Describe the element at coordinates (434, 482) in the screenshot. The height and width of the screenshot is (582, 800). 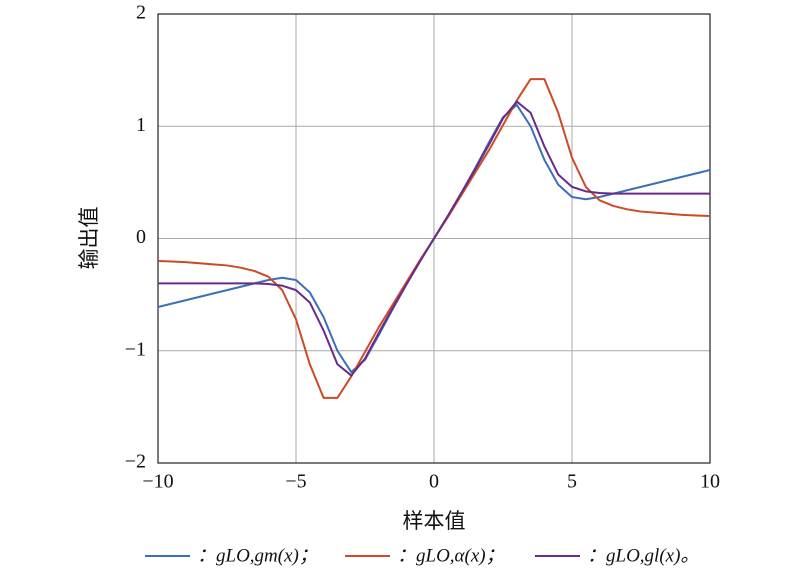
I see `x-tick-label: 0` at that location.